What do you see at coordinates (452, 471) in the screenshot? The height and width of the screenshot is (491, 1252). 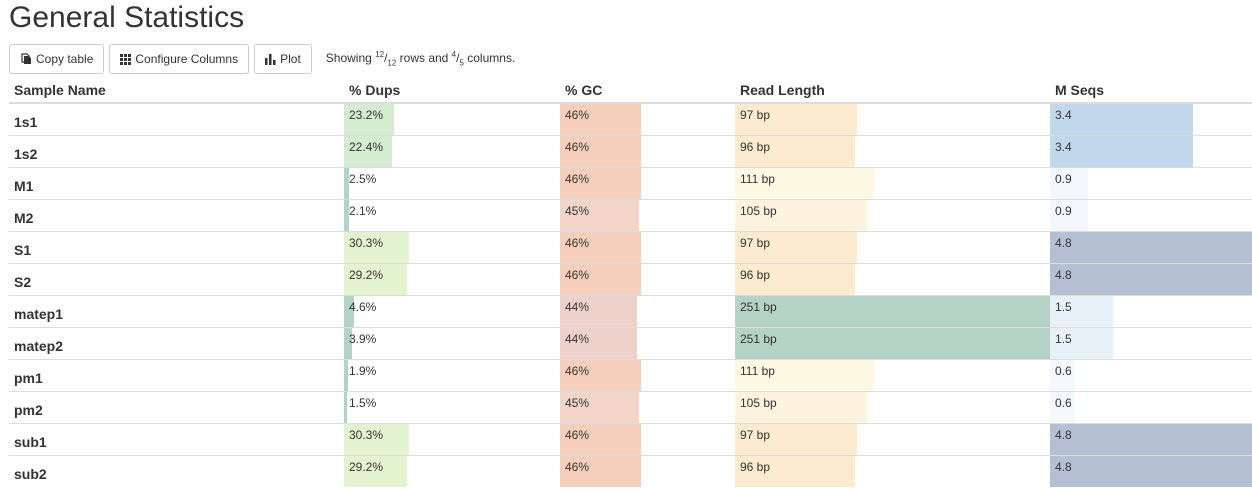 I see `dups-cell: 29.2%` at bounding box center [452, 471].